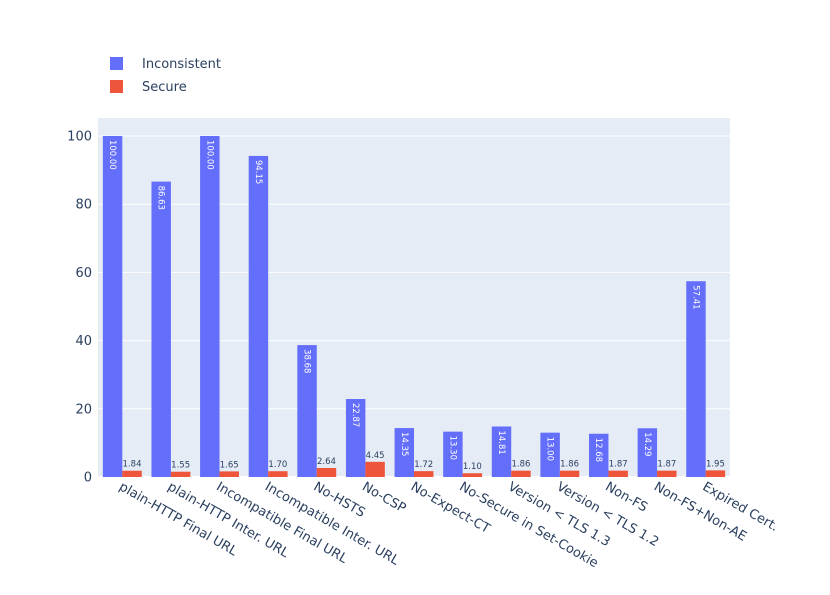 Image resolution: width=830 pixels, height=595 pixels. I want to click on data-label: 4.45, so click(375, 456).